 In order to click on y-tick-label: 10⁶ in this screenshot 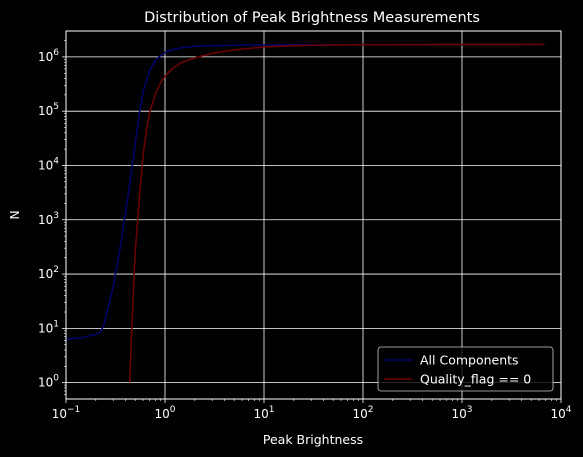, I will do `click(48, 56)`.